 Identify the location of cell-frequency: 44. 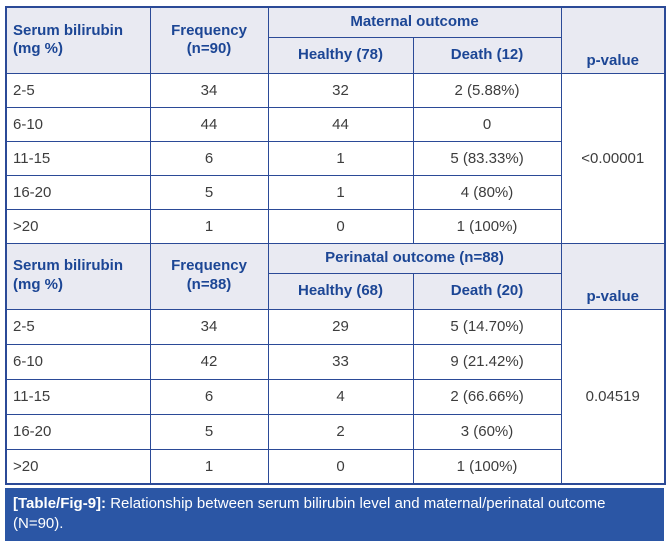
(209, 124).